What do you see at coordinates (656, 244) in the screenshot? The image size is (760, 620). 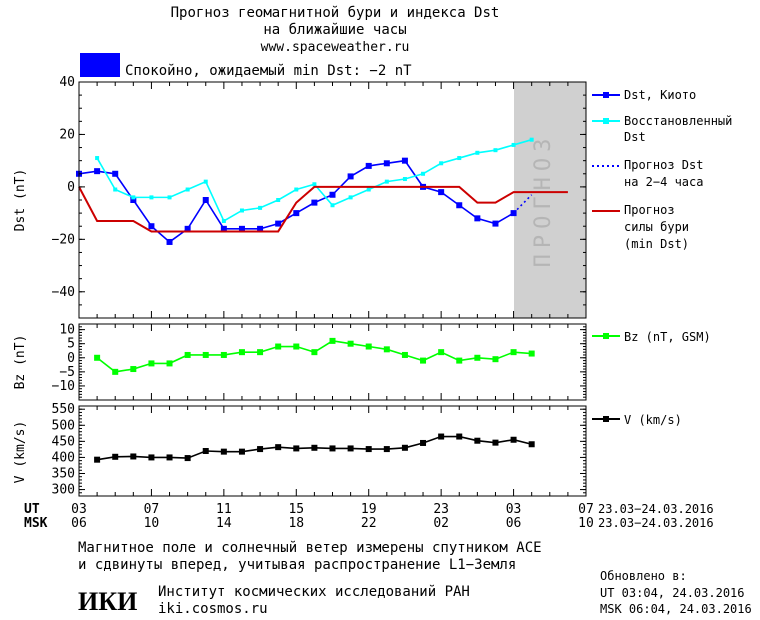 I see `legend-storm-3: (min Dst)` at bounding box center [656, 244].